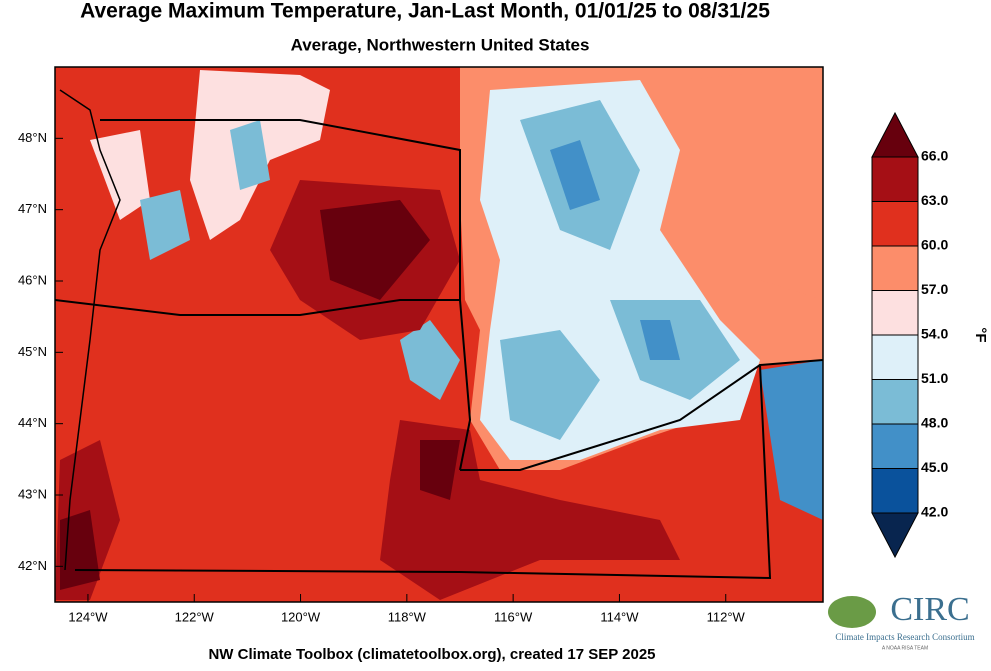 Image resolution: width=991 pixels, height=671 pixels. I want to click on colorbar-tick-label: 60.0, so click(934, 245).